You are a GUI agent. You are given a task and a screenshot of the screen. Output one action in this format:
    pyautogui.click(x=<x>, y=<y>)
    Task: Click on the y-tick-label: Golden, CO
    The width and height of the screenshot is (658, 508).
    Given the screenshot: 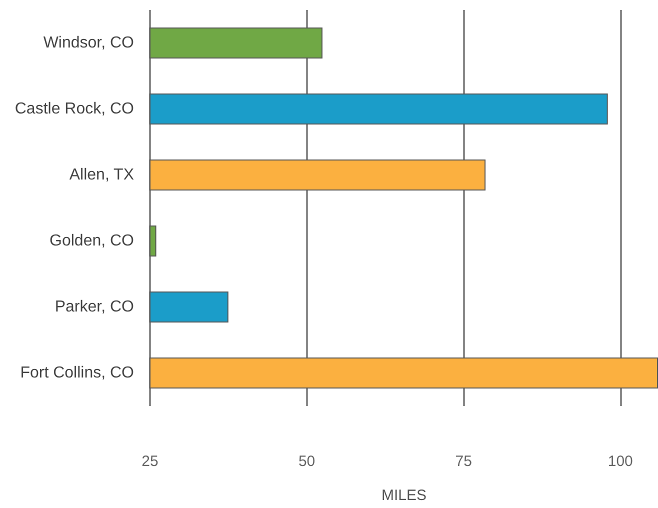 What is the action you would take?
    pyautogui.click(x=92, y=241)
    